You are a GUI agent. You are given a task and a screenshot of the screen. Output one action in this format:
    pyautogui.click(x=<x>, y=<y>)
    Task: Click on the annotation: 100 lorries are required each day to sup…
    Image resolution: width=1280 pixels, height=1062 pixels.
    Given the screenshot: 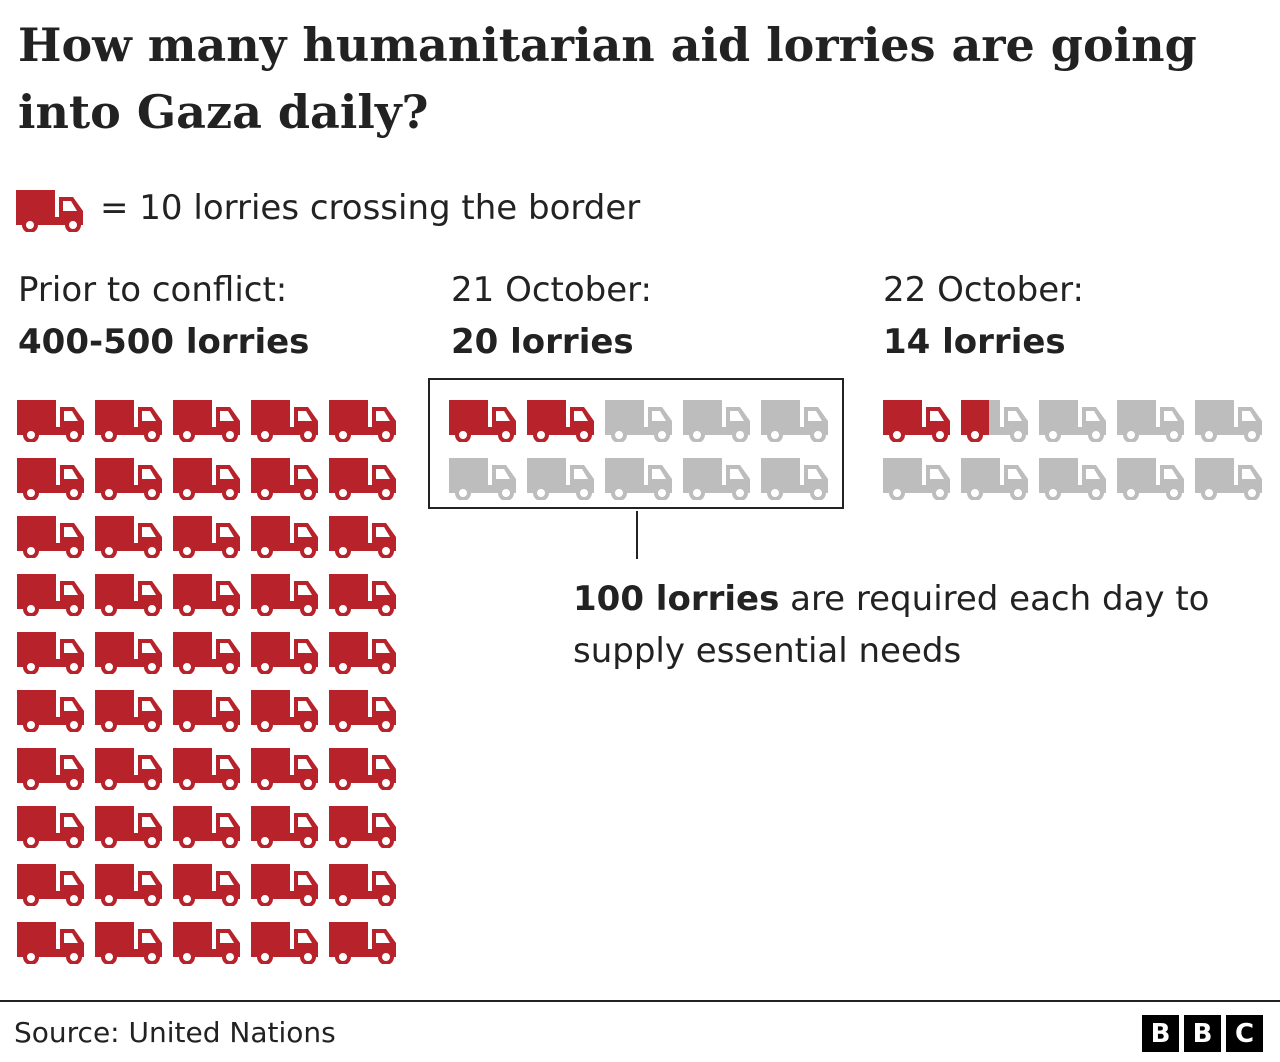 What is the action you would take?
    pyautogui.click(x=893, y=625)
    